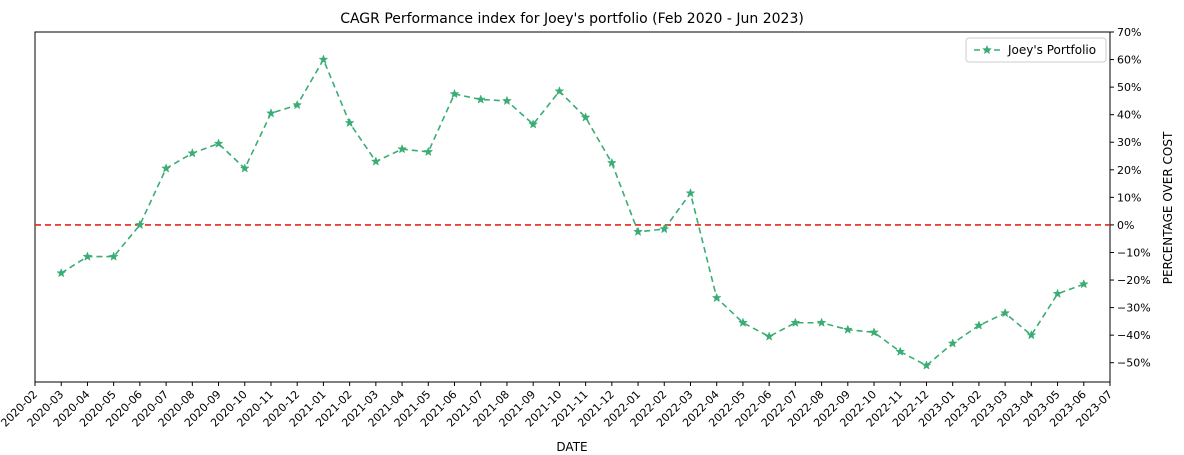 The height and width of the screenshot is (455, 1184). I want to click on y-tick-label: −40%, so click(1134, 335).